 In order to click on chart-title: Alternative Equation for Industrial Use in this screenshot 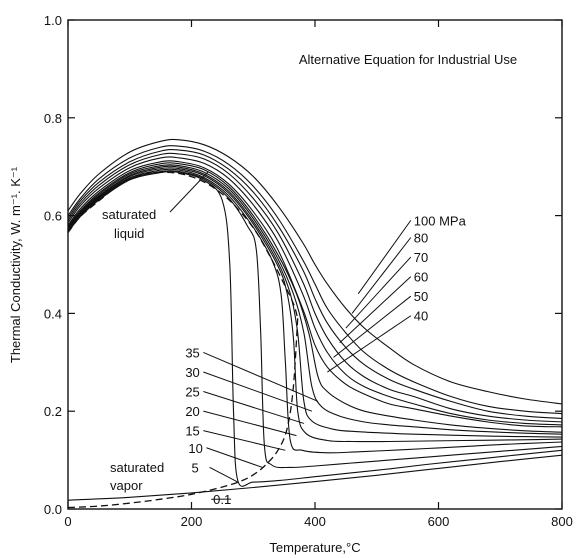, I will do `click(408, 59)`.